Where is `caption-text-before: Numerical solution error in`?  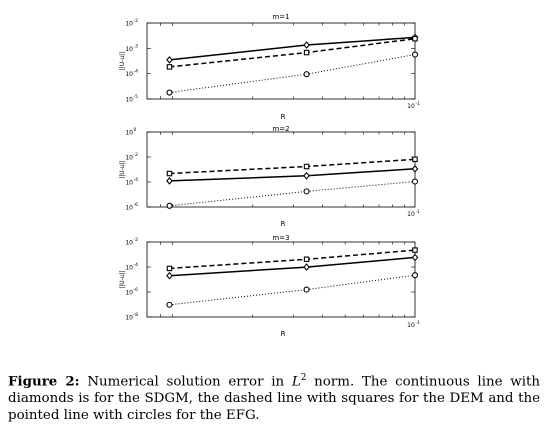
caption-text-before: Numerical solution error in is located at coordinates (185, 382).